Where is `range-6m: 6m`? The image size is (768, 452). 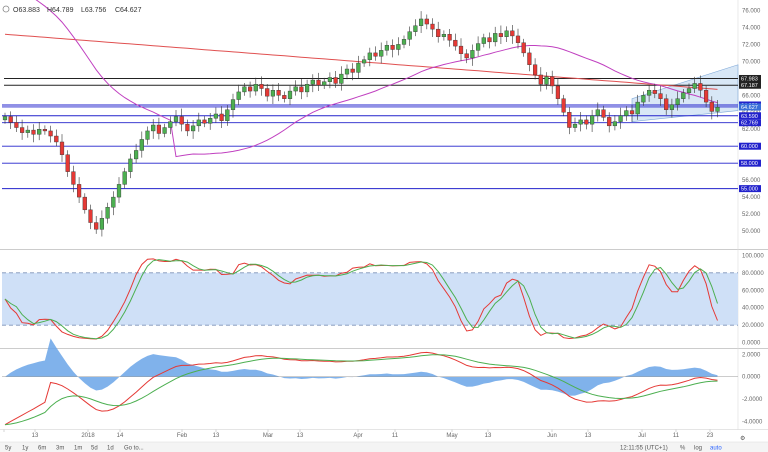 range-6m: 6m is located at coordinates (42, 449).